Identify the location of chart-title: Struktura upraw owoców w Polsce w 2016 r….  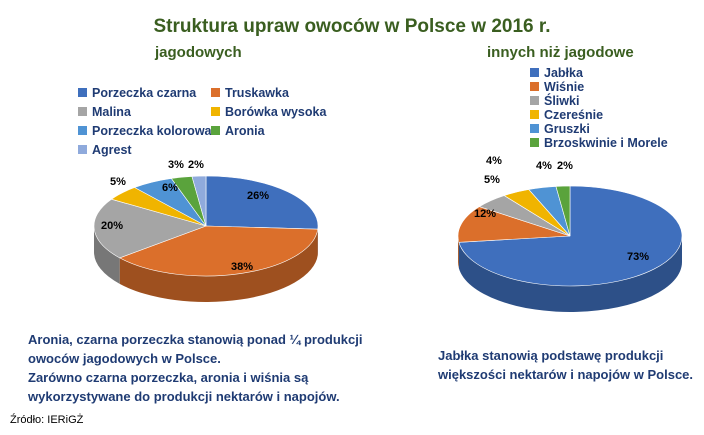
(352, 26).